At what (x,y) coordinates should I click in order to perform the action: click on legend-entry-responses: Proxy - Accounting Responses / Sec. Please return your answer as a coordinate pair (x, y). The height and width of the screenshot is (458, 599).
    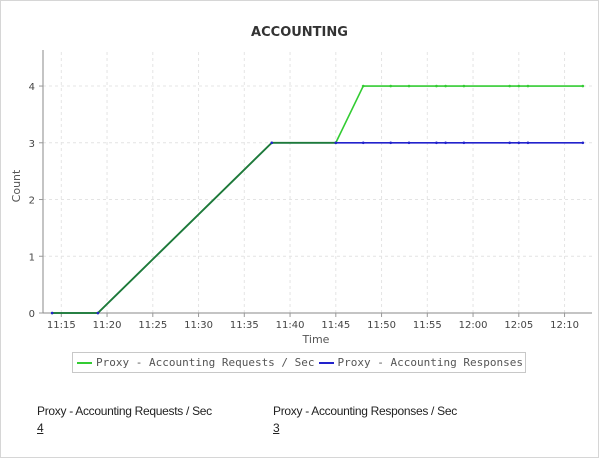
    Looking at the image, I should click on (421, 362).